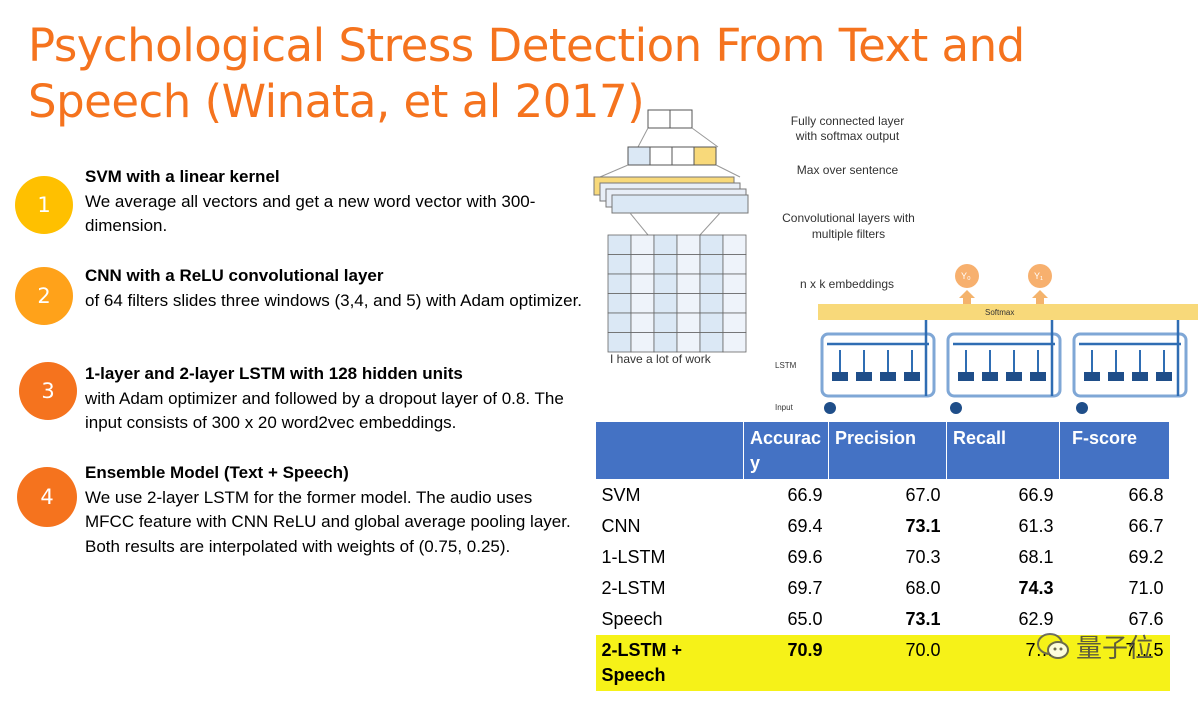 The height and width of the screenshot is (704, 1201). I want to click on cell-rec: 66.9, so click(1003, 495).